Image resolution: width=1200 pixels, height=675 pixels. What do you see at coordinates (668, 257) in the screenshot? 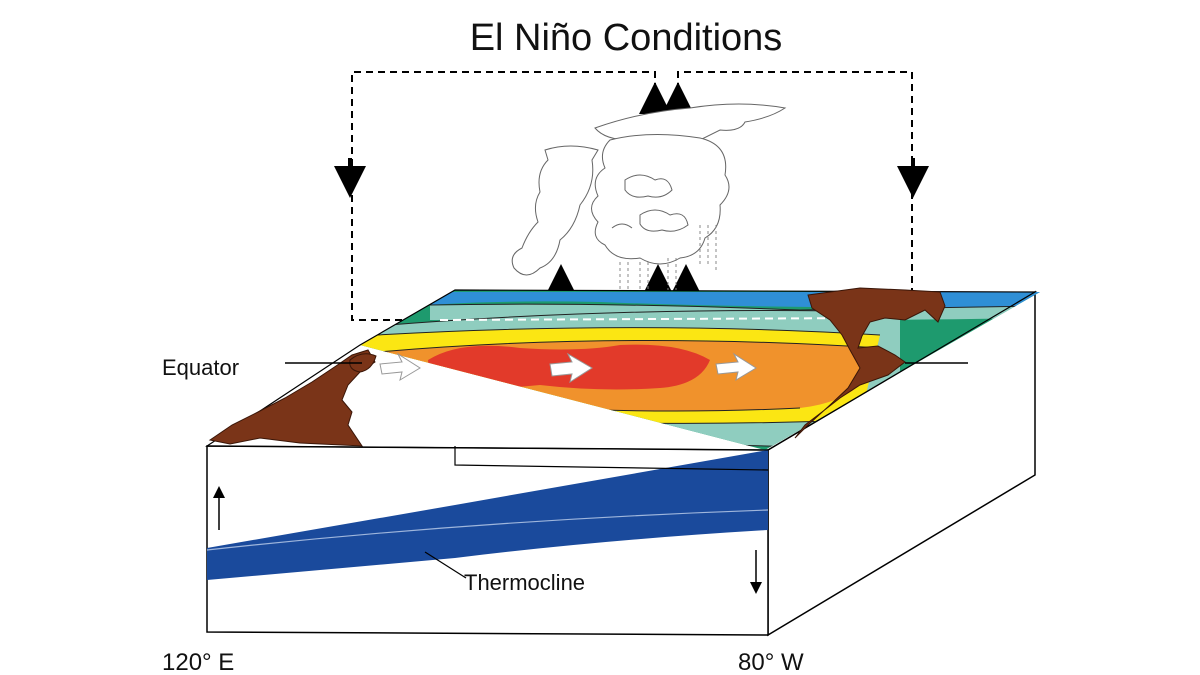
I see `rain-streaks` at bounding box center [668, 257].